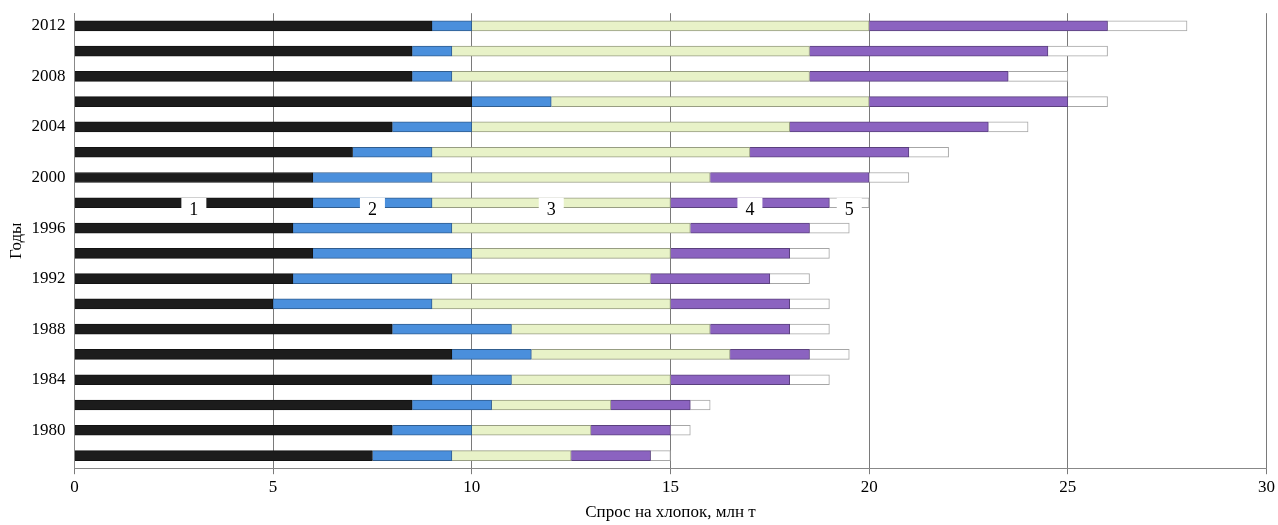  Describe the element at coordinates (48, 429) in the screenshot. I see `y-tick-label: 1980` at that location.